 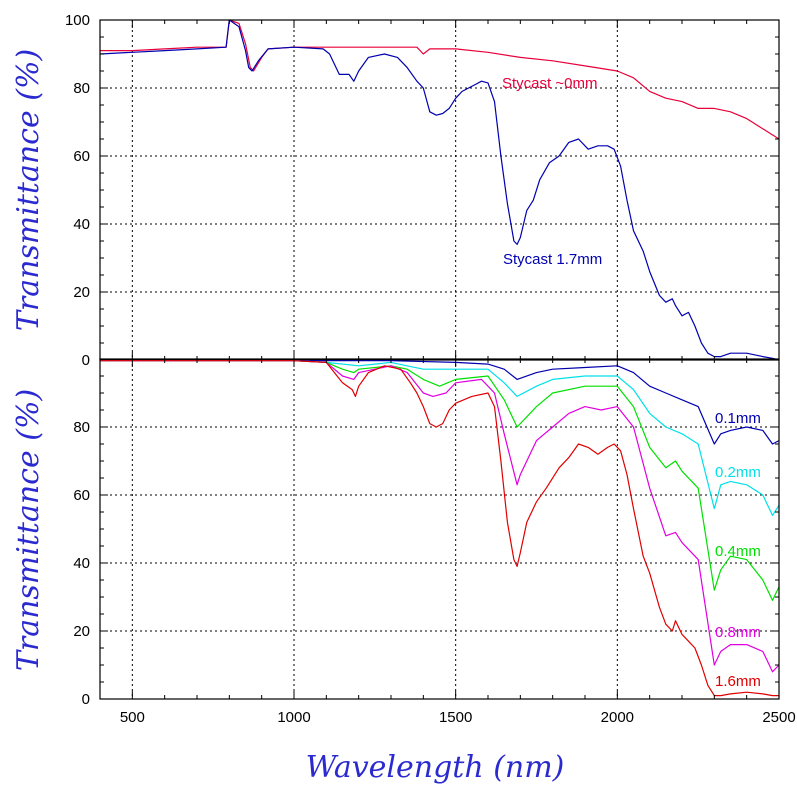 What do you see at coordinates (552, 259) in the screenshot?
I see `series-label-stycast-1-7mm: Stycast 1.7mm` at bounding box center [552, 259].